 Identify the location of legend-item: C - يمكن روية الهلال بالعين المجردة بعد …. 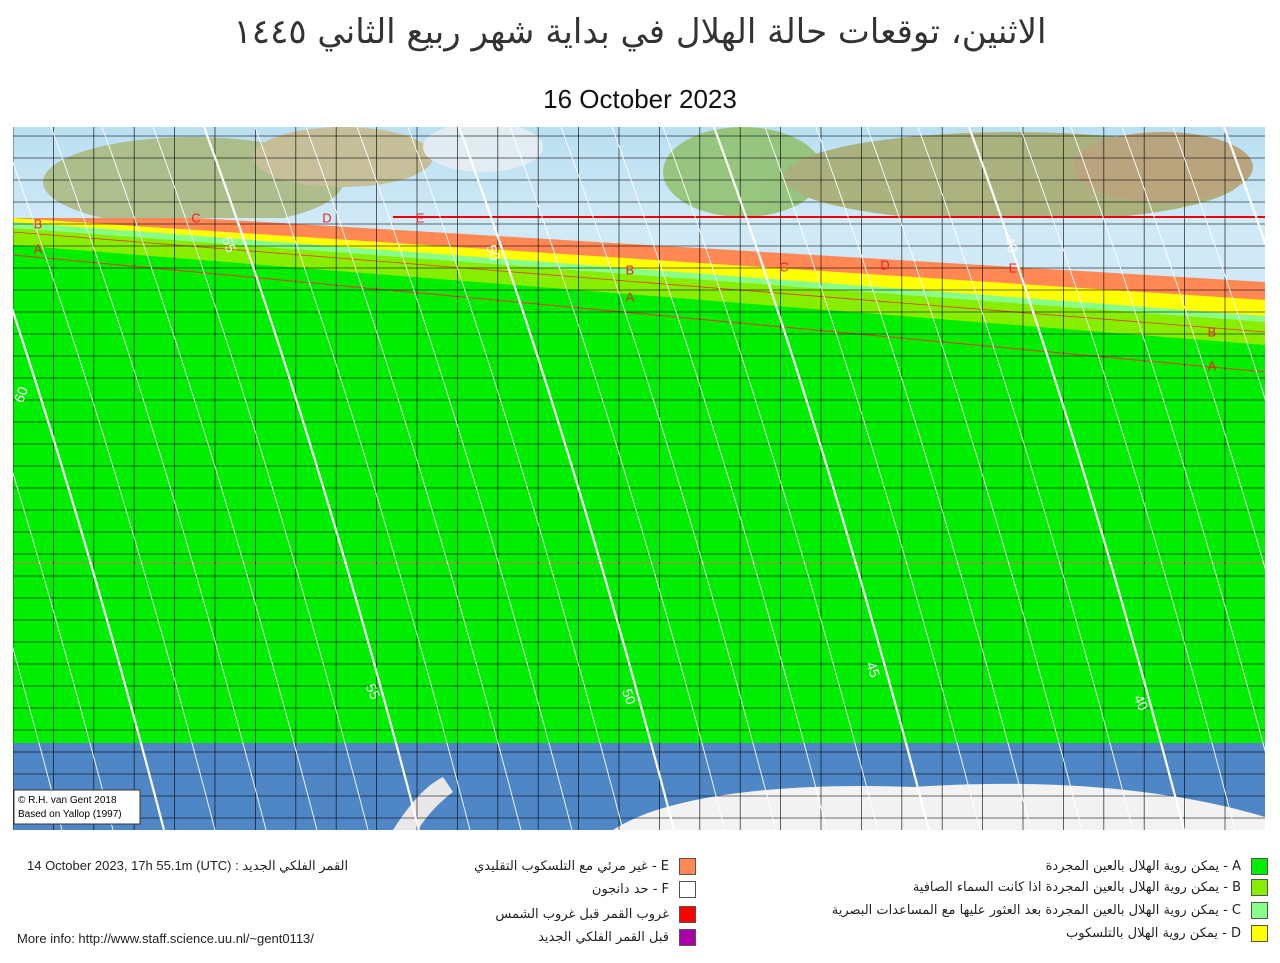
(1050, 910).